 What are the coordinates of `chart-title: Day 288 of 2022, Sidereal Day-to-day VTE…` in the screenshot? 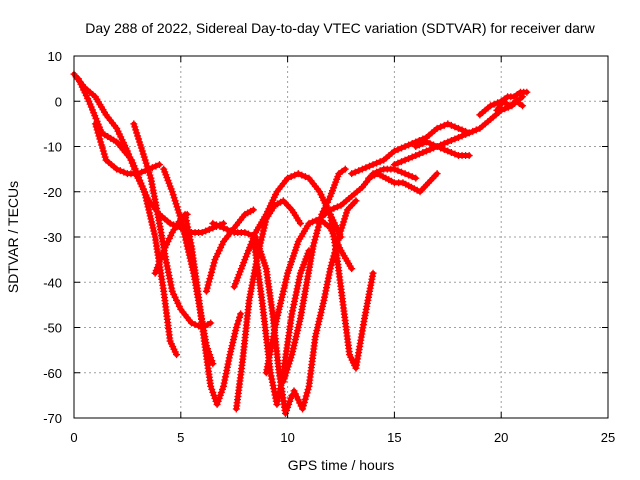 It's located at (340, 28).